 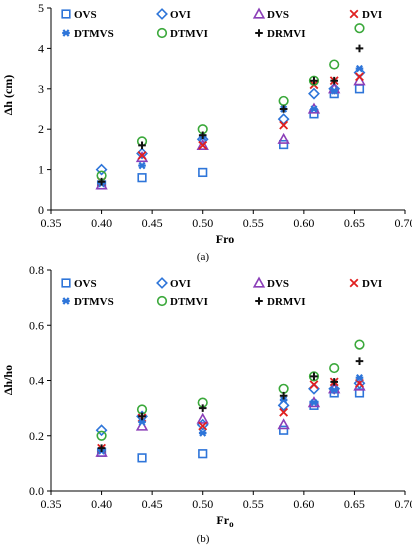 What do you see at coordinates (403, 504) in the screenshot?
I see `chart-b-x-tick-label: 0.70` at bounding box center [403, 504].